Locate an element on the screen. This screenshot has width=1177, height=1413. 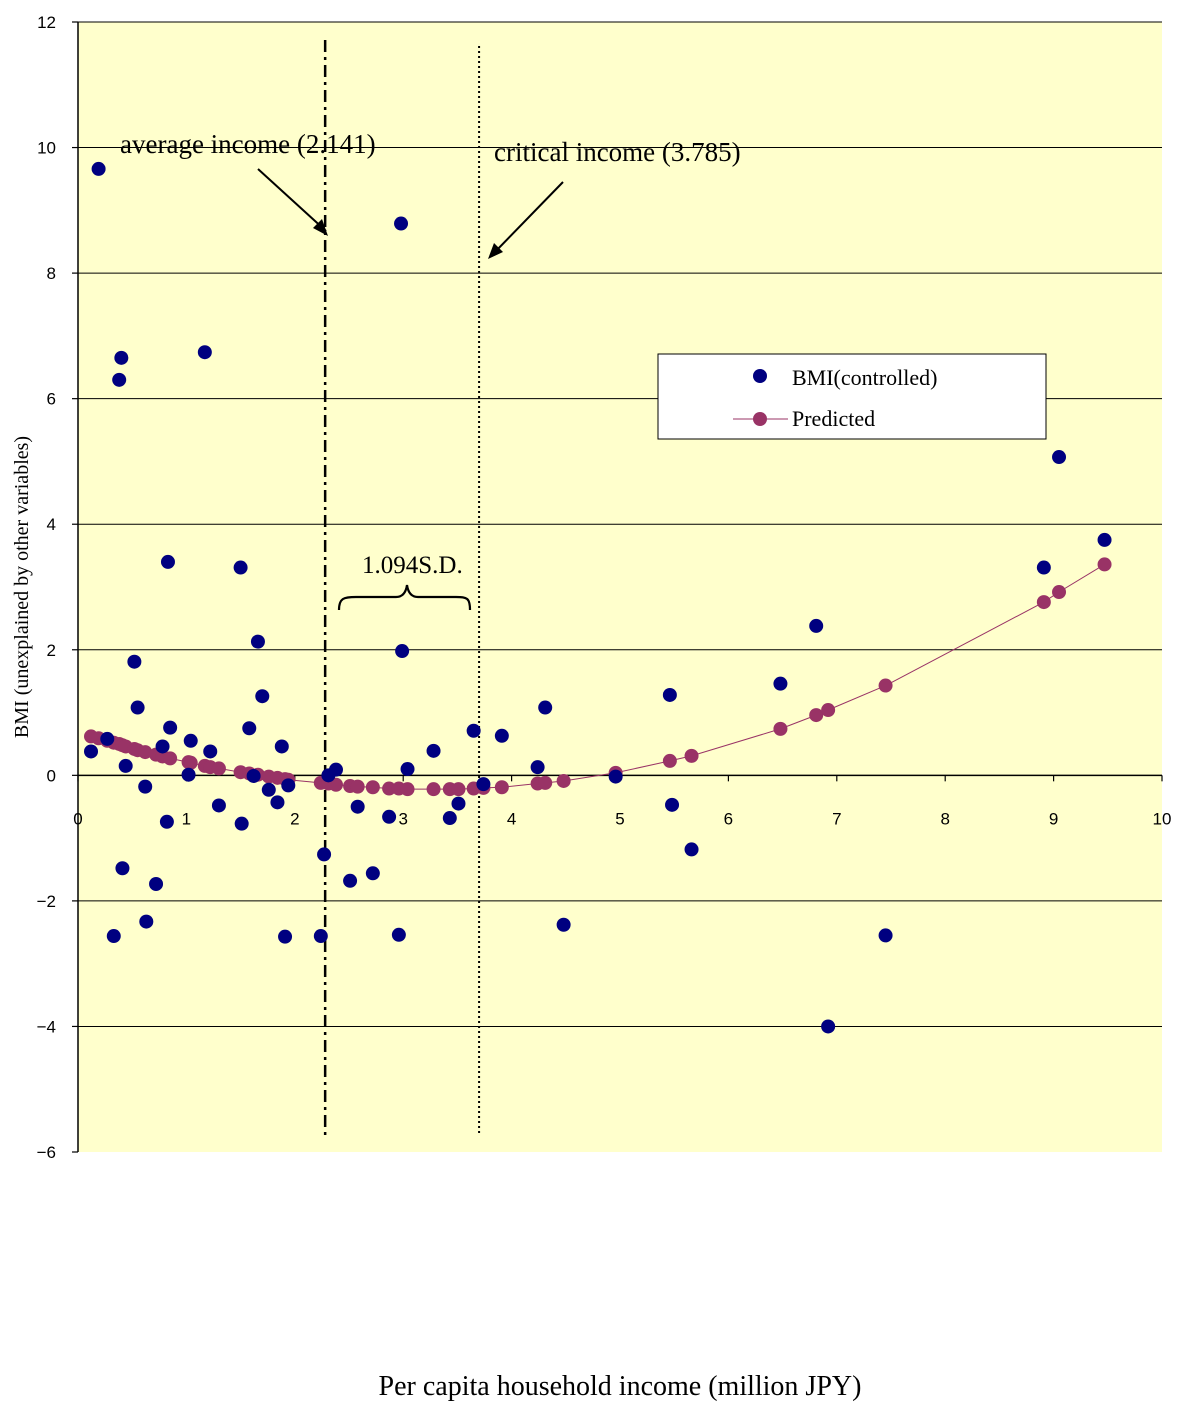
x-tick-label: 10 is located at coordinates (1162, 818).